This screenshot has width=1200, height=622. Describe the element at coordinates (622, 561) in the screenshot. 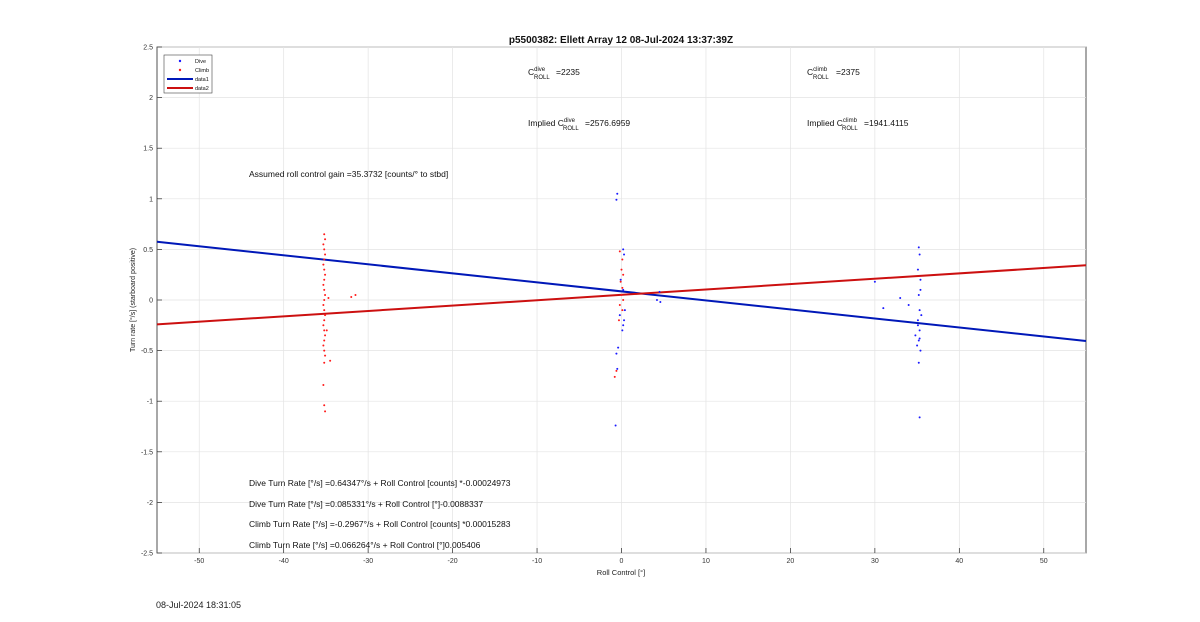

I see `x-tick-label: 0` at that location.